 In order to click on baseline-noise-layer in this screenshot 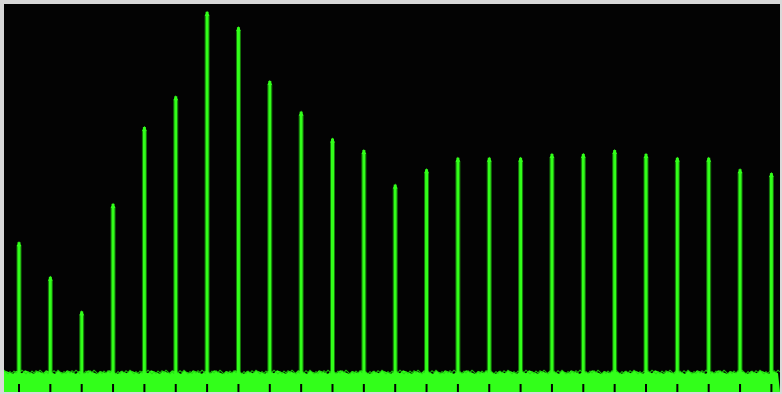, I will do `click(392, 380)`.